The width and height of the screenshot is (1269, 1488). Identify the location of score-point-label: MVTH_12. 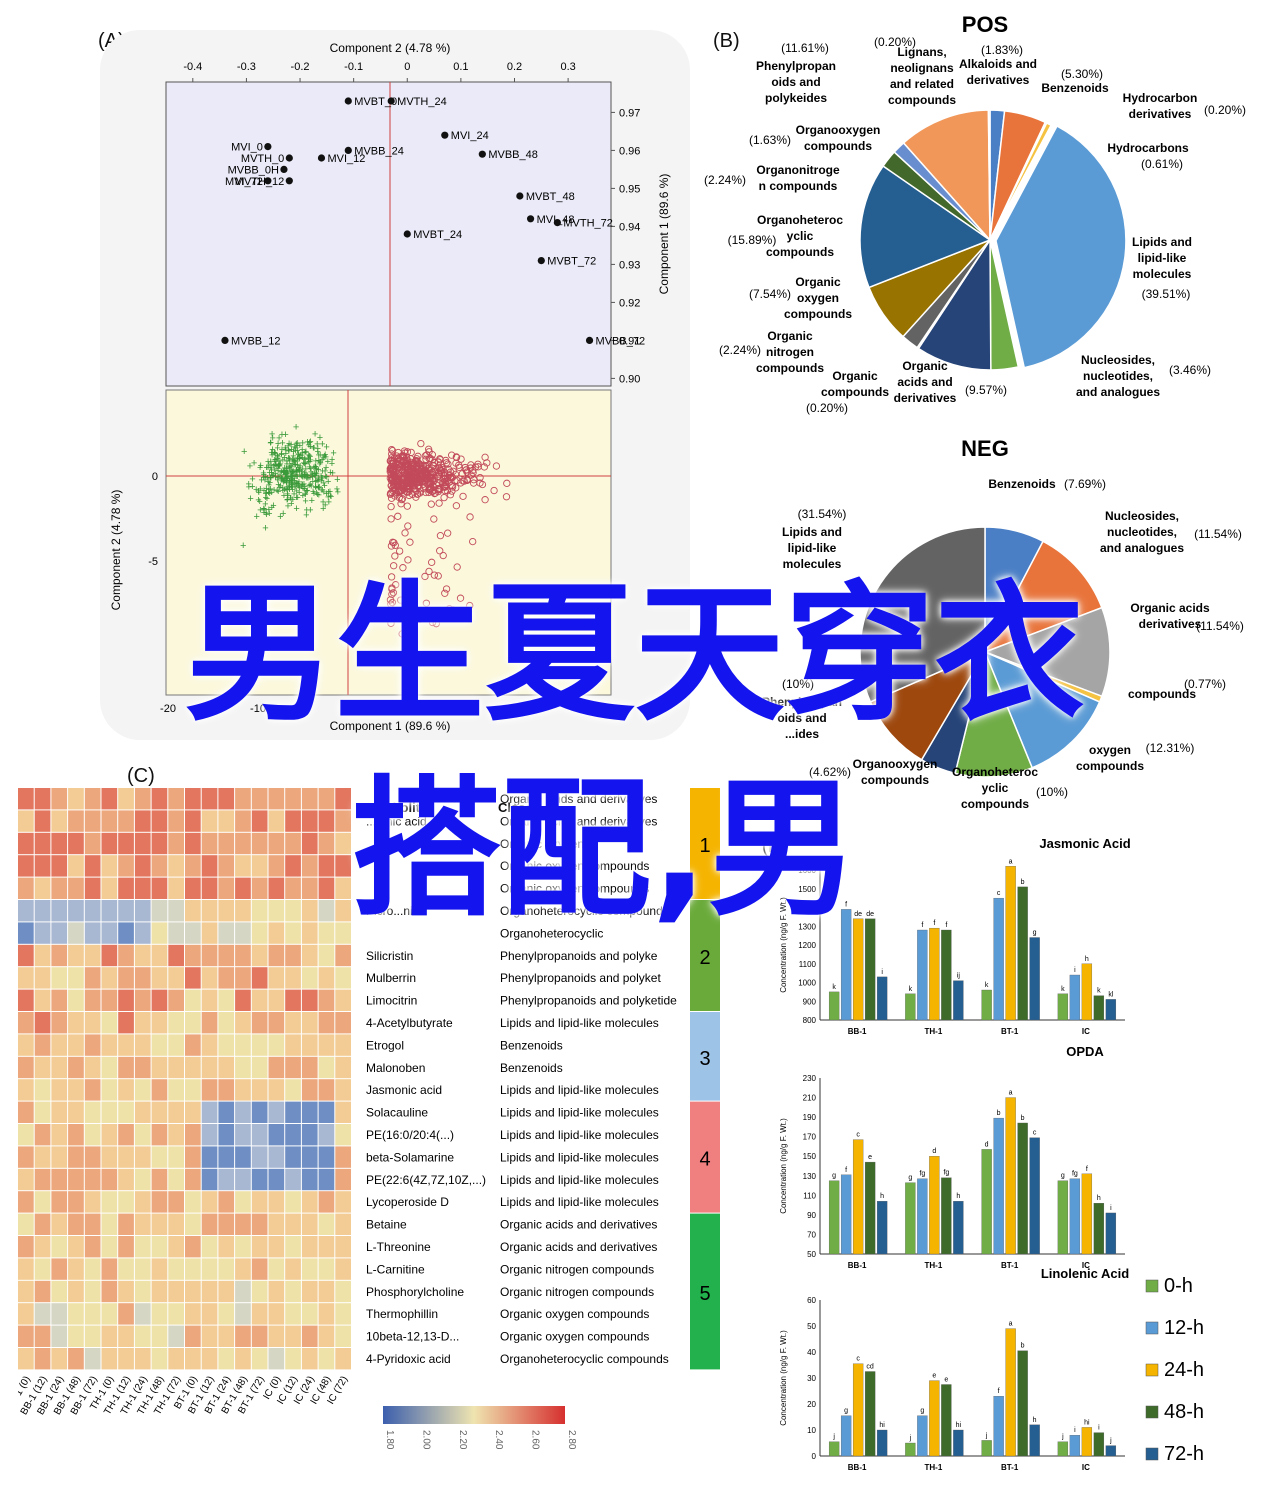
(260, 182).